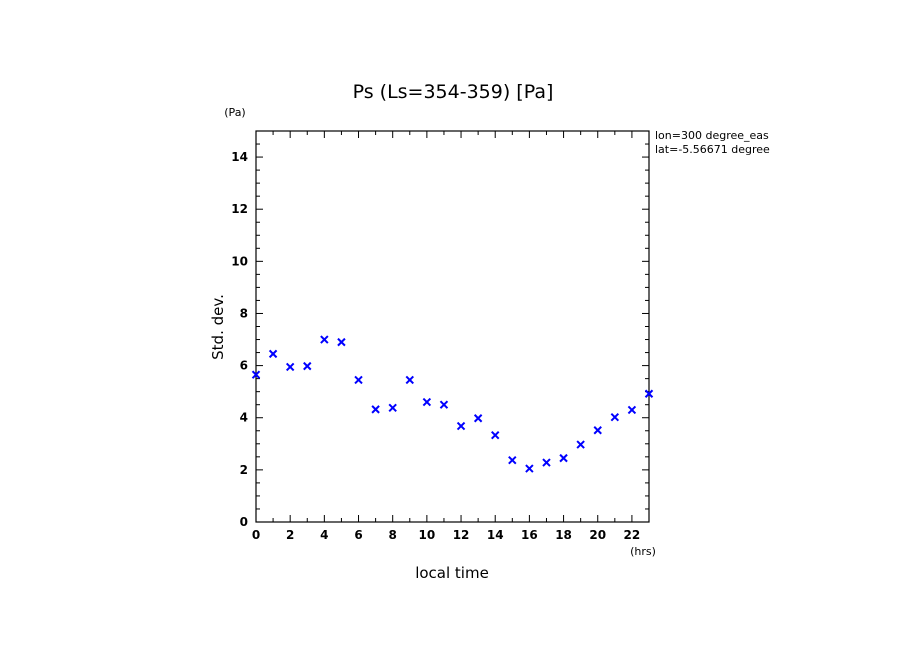  What do you see at coordinates (452, 404) in the screenshot?
I see `data-points` at bounding box center [452, 404].